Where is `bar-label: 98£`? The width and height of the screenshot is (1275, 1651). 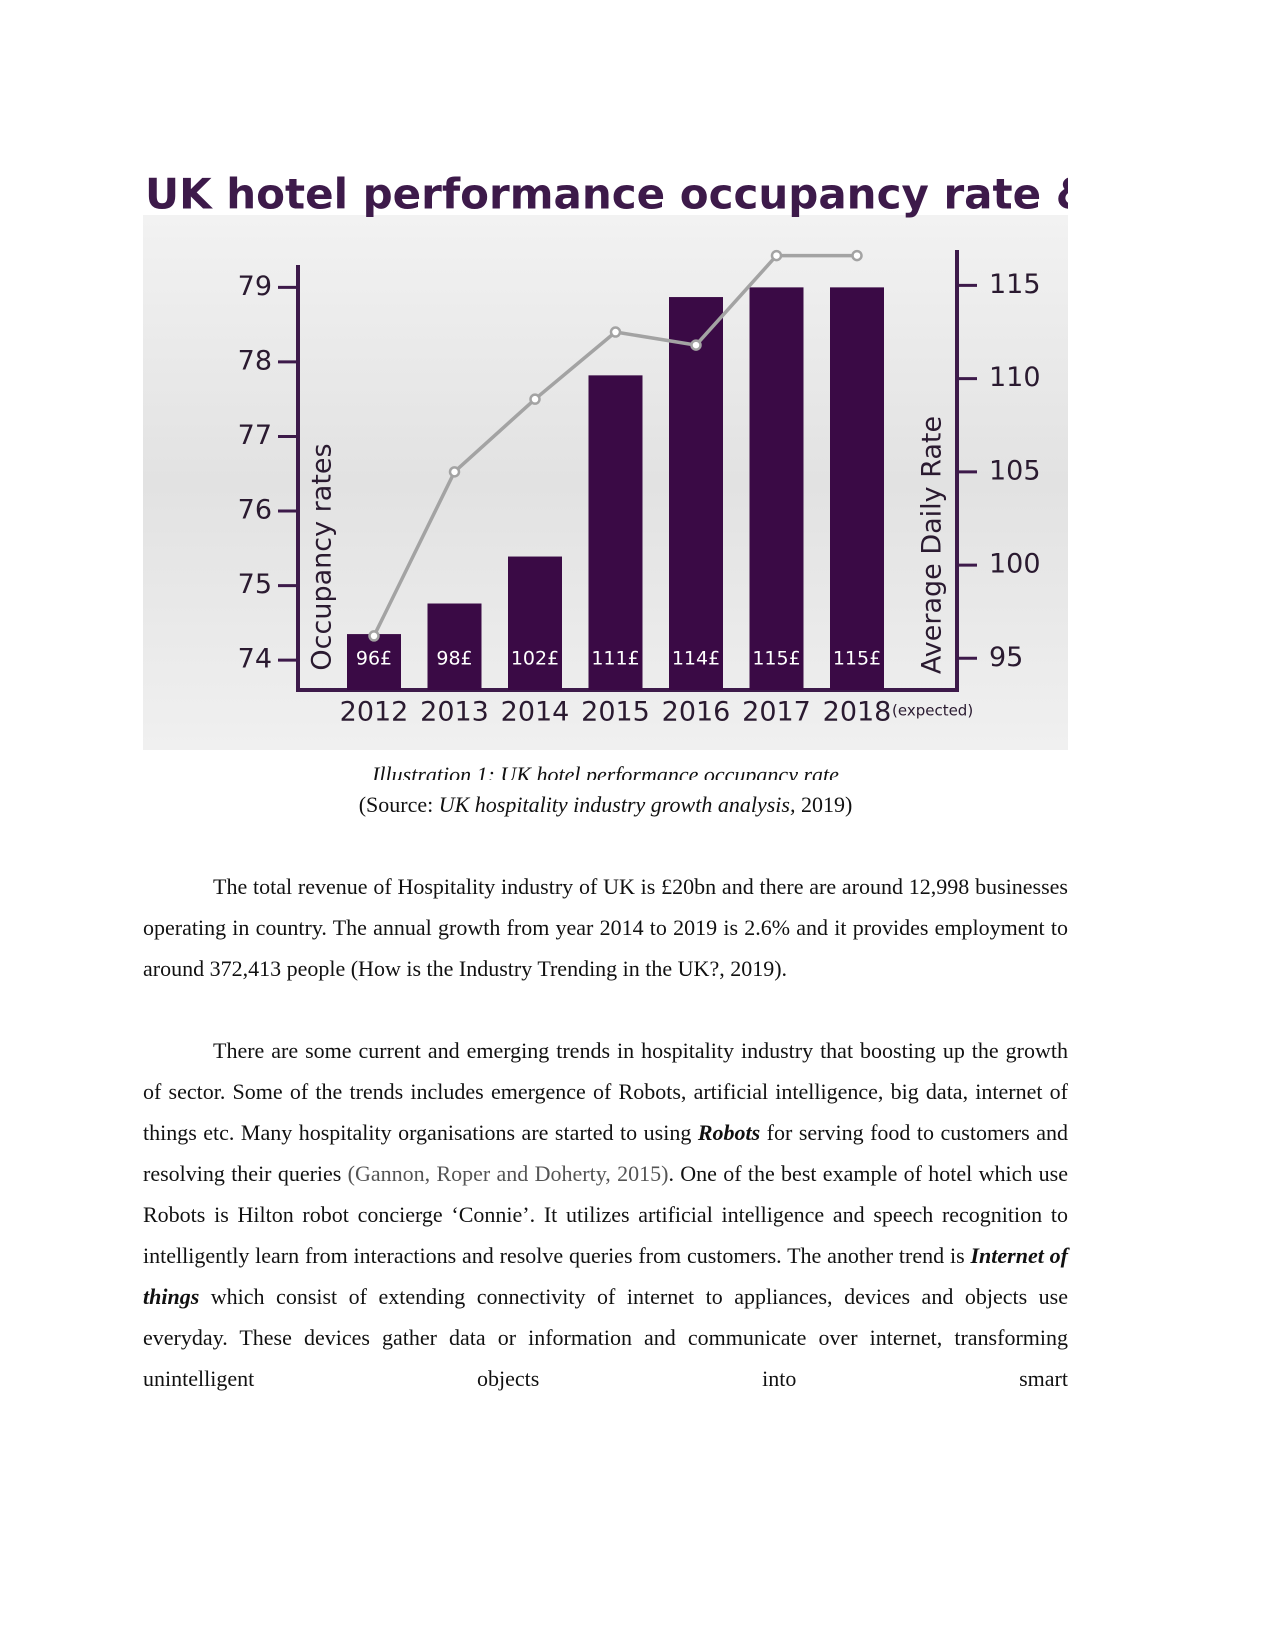
bar-label: 98£ is located at coordinates (454, 659).